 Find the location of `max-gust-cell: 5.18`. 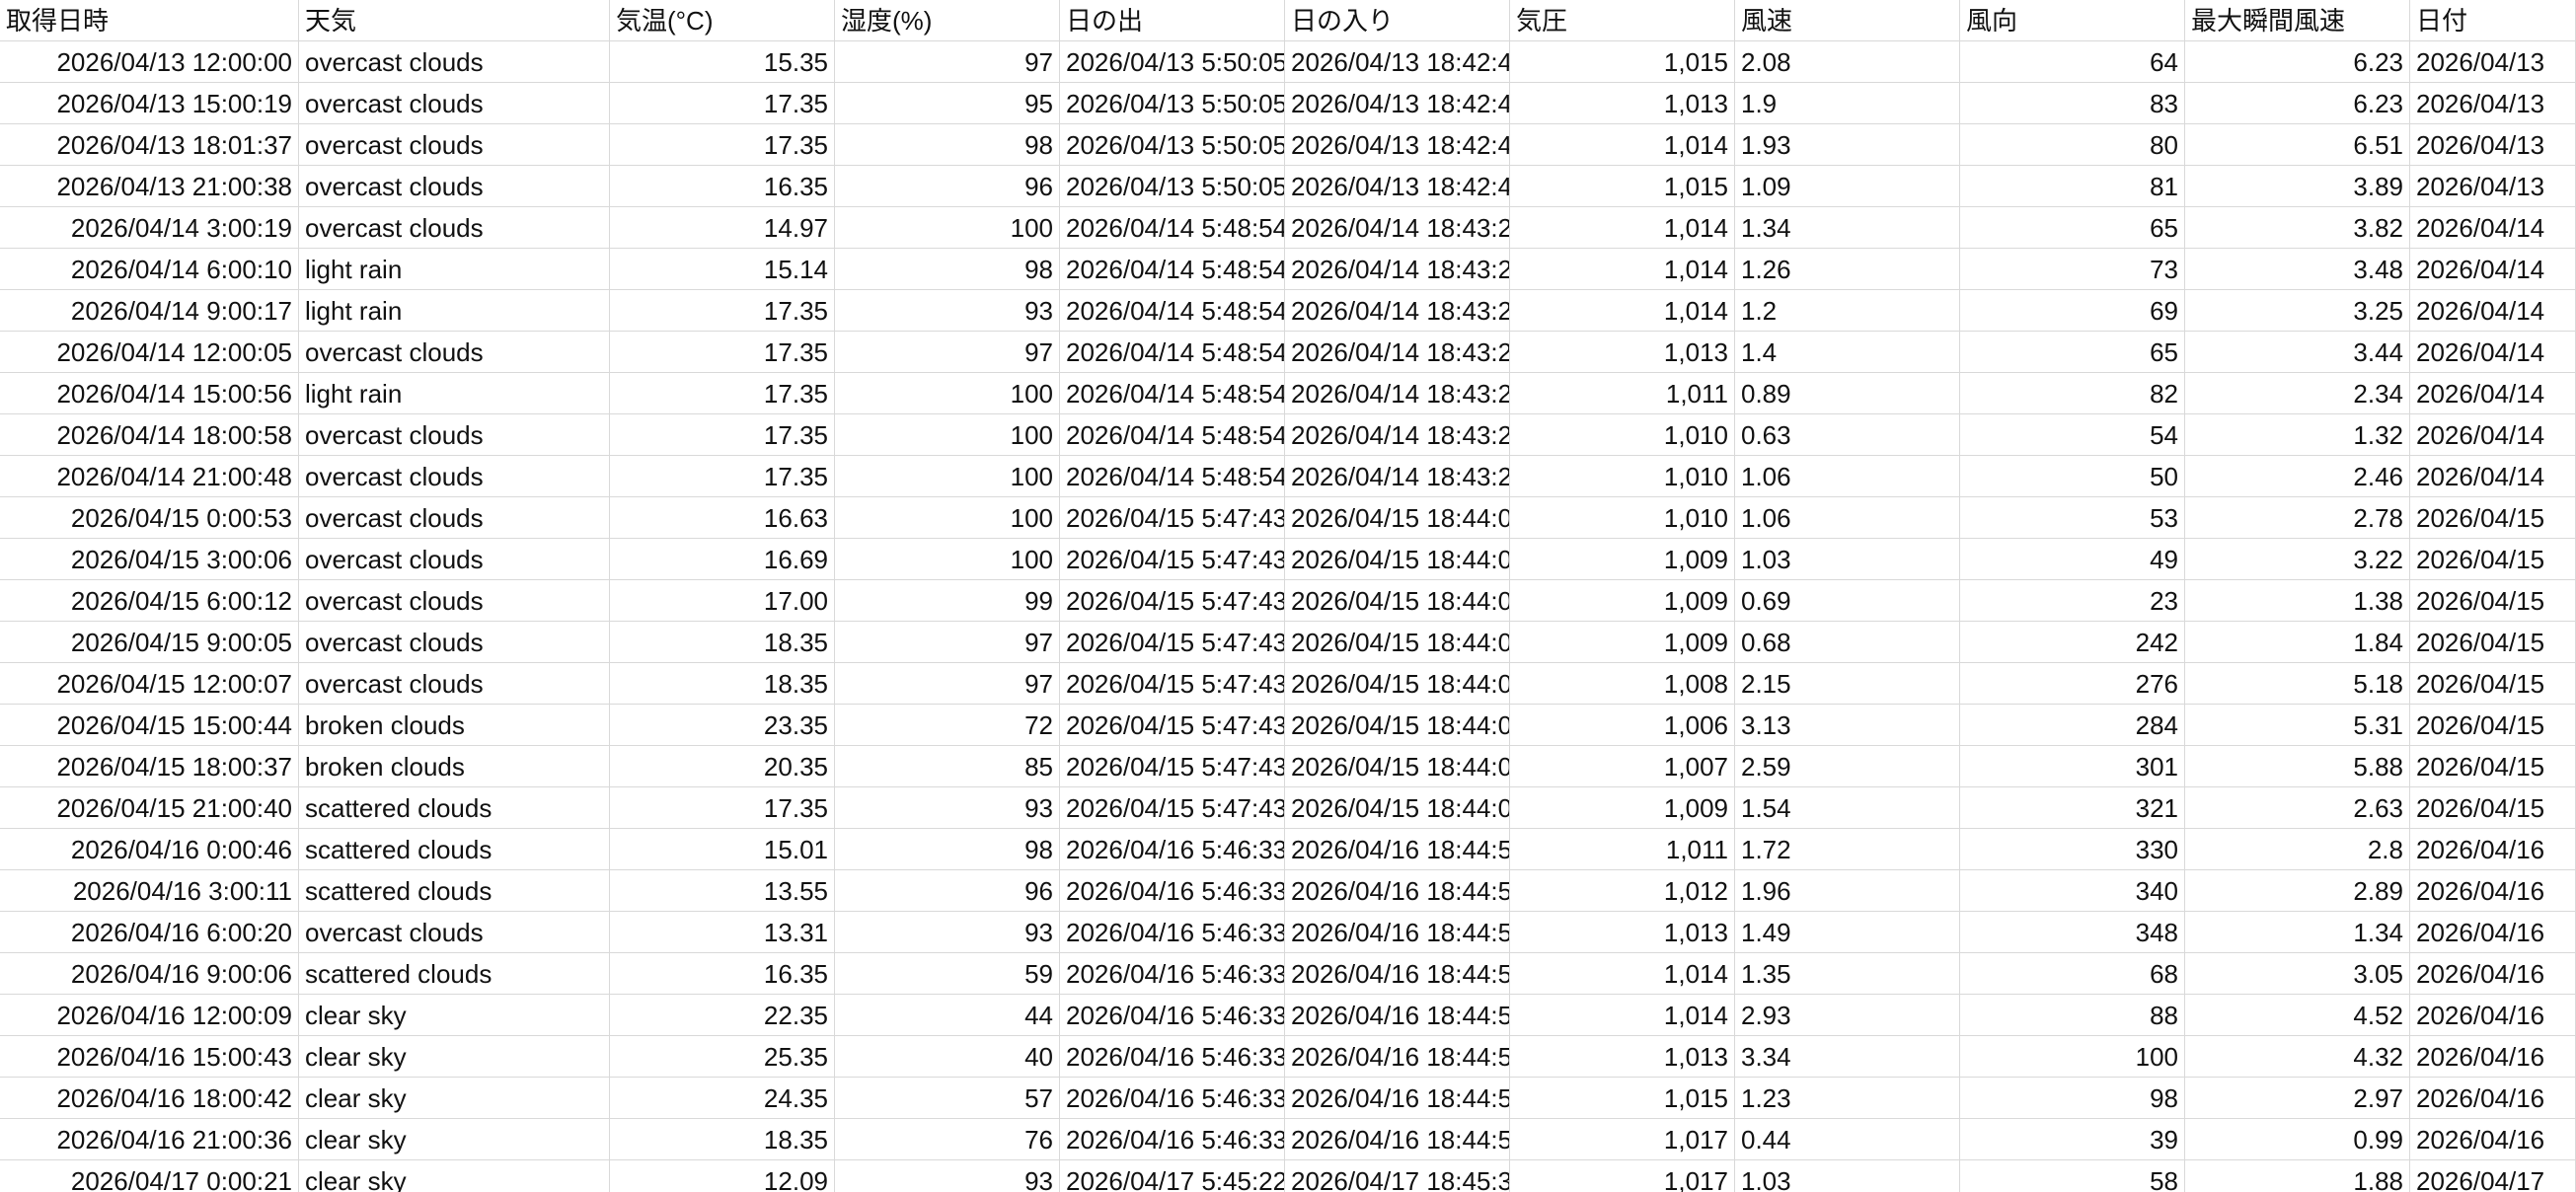

max-gust-cell: 5.18 is located at coordinates (2297, 684).